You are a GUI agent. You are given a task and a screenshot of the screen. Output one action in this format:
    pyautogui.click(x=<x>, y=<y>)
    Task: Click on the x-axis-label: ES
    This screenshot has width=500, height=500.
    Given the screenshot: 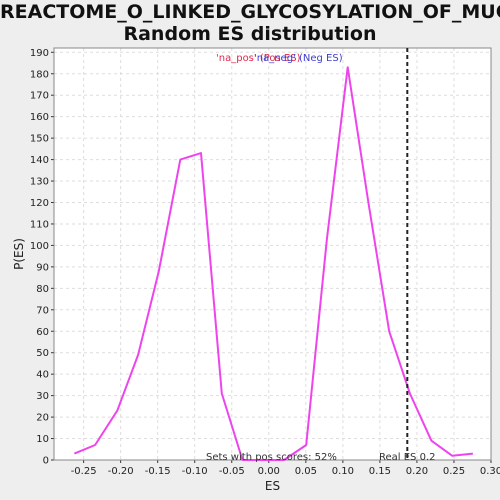 What is the action you would take?
    pyautogui.click(x=272, y=486)
    